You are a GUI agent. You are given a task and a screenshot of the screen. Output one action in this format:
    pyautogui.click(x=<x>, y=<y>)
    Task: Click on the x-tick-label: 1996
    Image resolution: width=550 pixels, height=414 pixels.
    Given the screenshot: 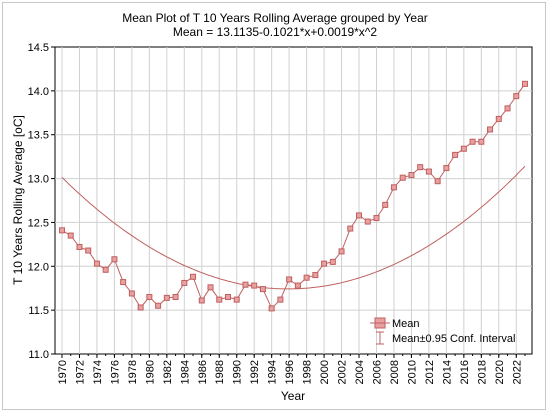 What is the action you would take?
    pyautogui.click(x=290, y=372)
    